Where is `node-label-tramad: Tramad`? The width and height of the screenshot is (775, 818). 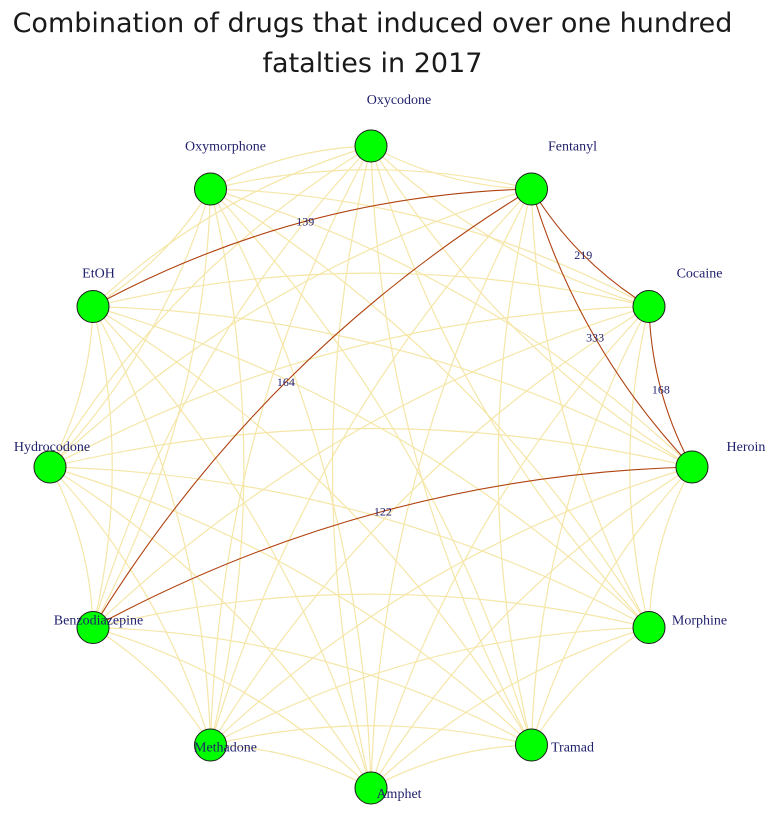
node-label-tramad: Tramad is located at coordinates (572, 748).